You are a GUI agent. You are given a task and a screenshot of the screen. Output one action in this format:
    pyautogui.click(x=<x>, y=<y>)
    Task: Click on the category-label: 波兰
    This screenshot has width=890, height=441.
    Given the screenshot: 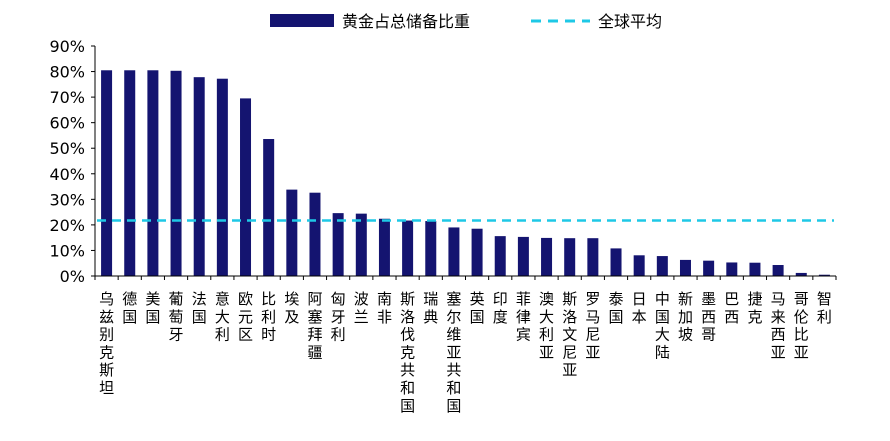 What is the action you would take?
    pyautogui.click(x=361, y=308)
    